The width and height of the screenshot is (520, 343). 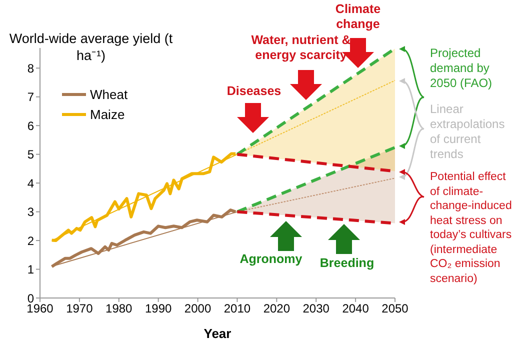 What do you see at coordinates (107, 114) in the screenshot?
I see `legend-label: Maize` at bounding box center [107, 114].